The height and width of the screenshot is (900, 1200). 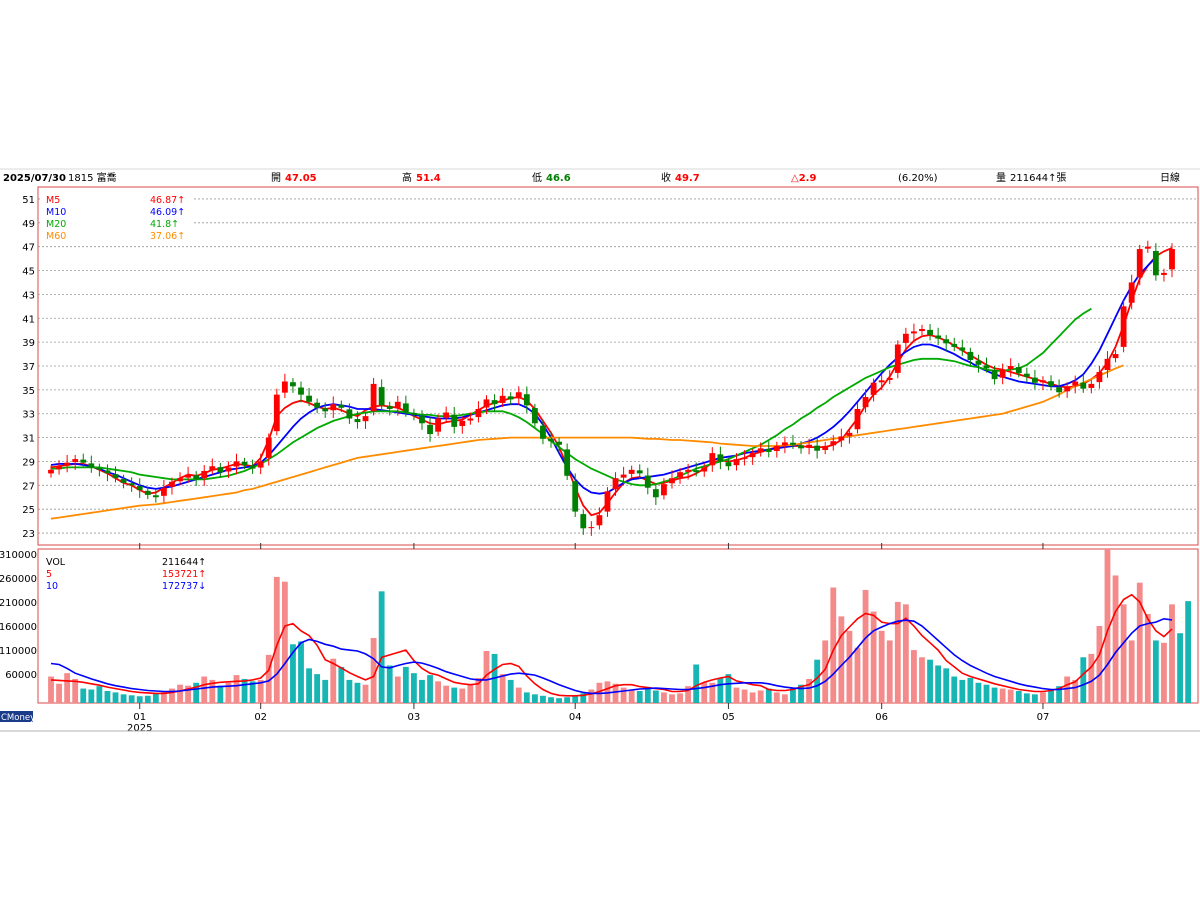 What do you see at coordinates (56, 224) in the screenshot?
I see `legend-m20-name: M20` at bounding box center [56, 224].